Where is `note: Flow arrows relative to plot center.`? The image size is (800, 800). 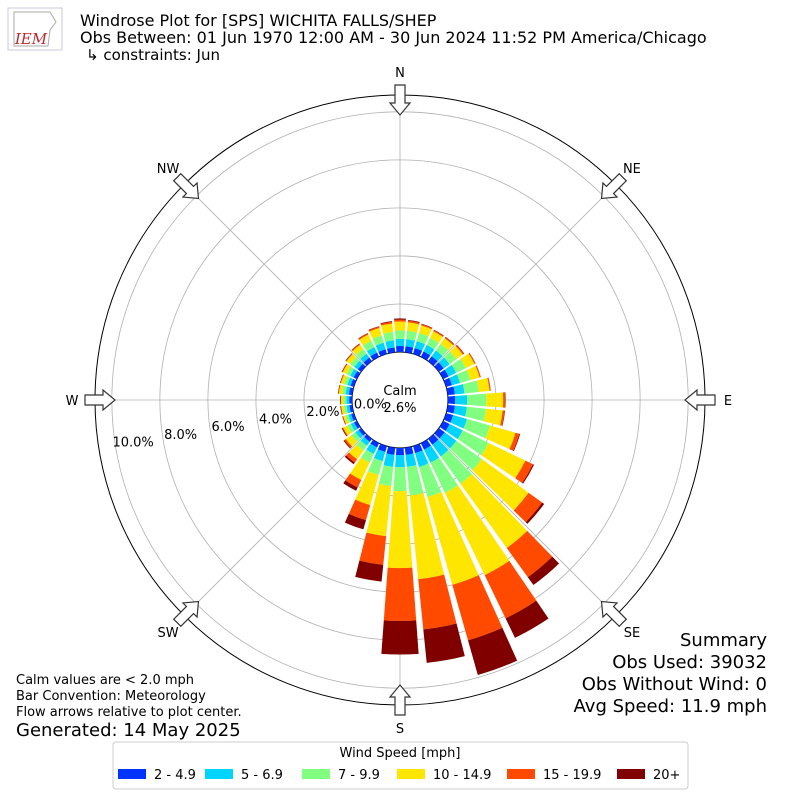 note: Flow arrows relative to plot center. is located at coordinates (129, 712).